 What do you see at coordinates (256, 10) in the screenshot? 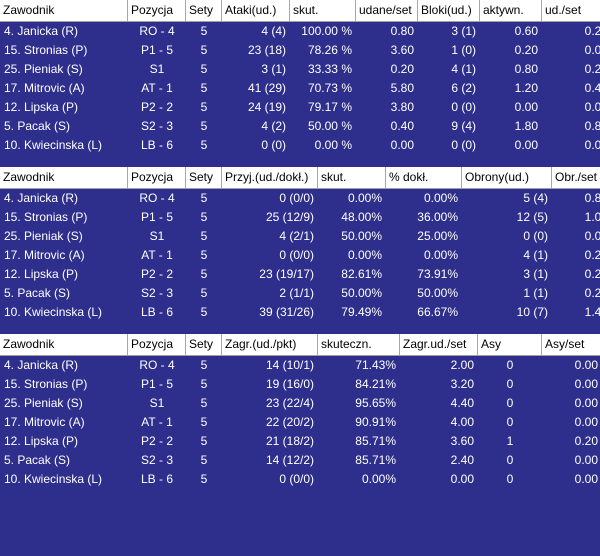
I see `column-header-ataki-ud: Ataki(ud.)` at bounding box center [256, 10].